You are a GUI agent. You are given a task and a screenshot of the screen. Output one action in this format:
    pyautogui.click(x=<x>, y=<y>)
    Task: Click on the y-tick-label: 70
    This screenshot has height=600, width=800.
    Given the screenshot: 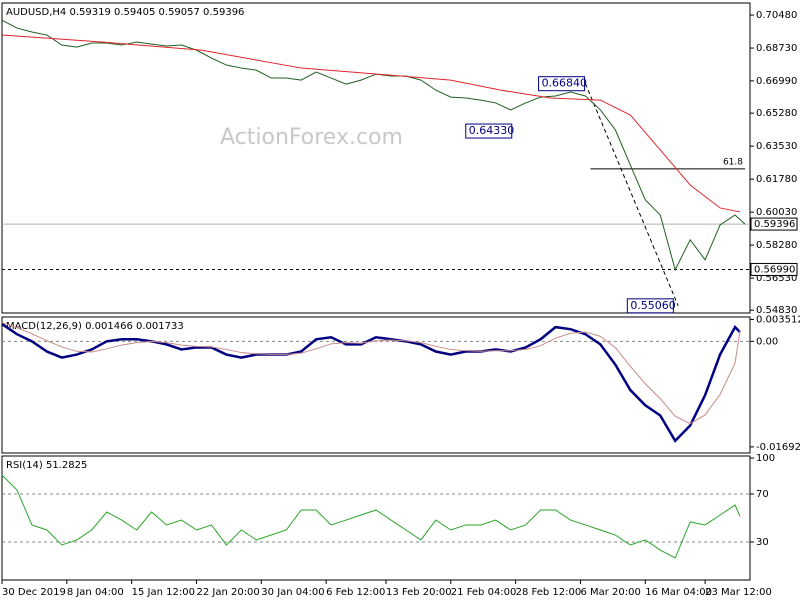 What is the action you would take?
    pyautogui.click(x=762, y=494)
    